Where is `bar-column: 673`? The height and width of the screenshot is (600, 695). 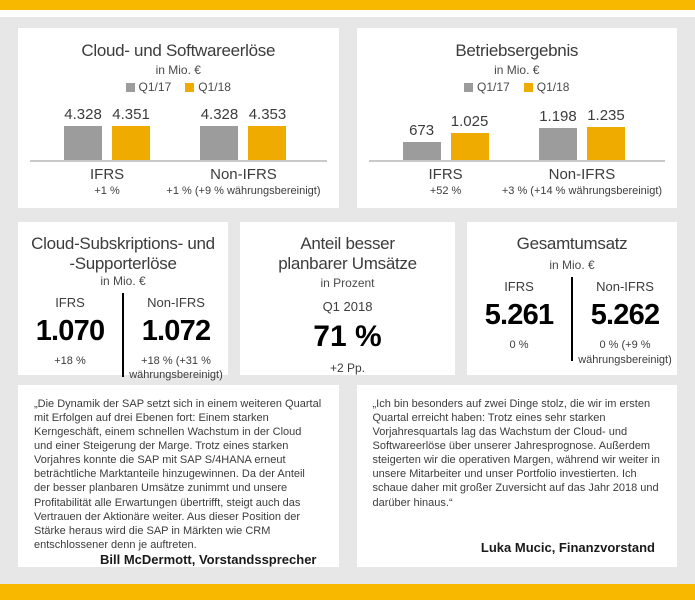 bar-column: 673 is located at coordinates (421, 141).